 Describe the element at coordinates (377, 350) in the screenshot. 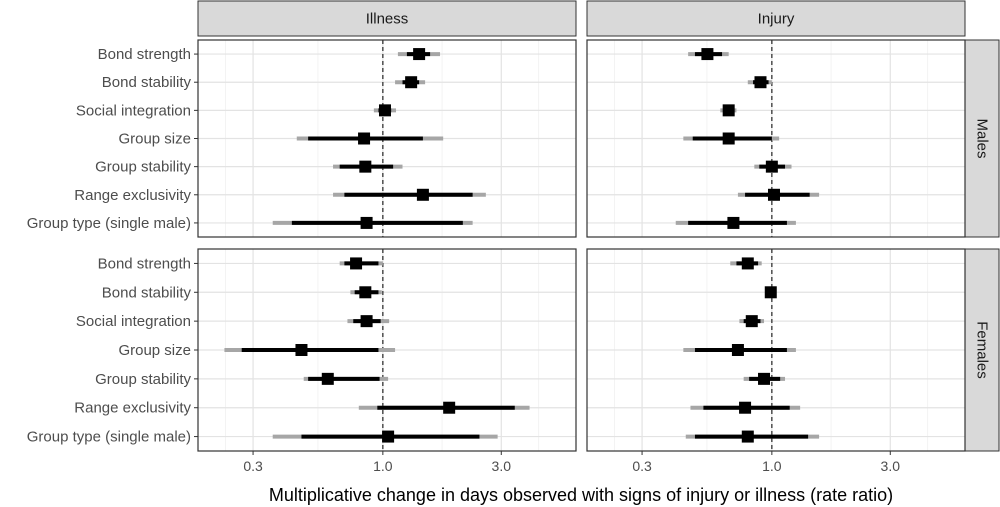

I see `panel-females-illness` at that location.